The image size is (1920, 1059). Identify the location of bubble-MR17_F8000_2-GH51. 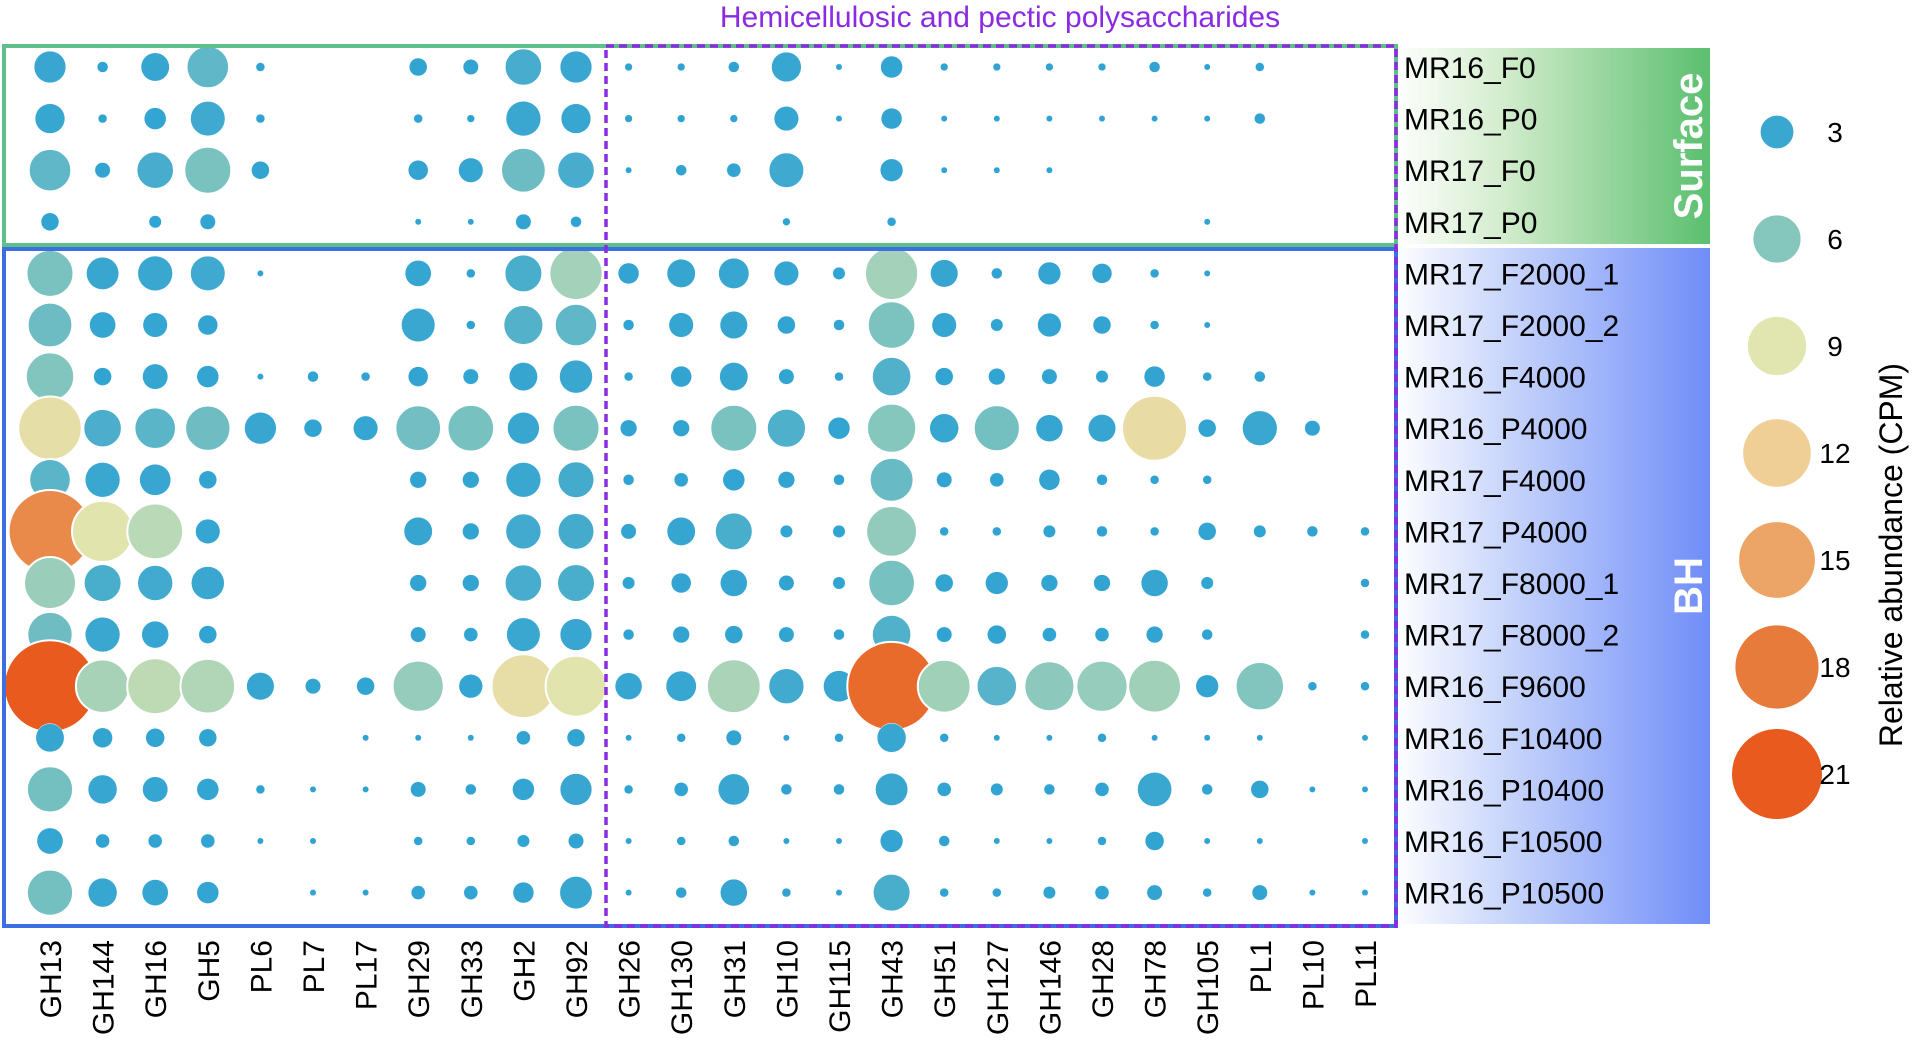
(944, 634).